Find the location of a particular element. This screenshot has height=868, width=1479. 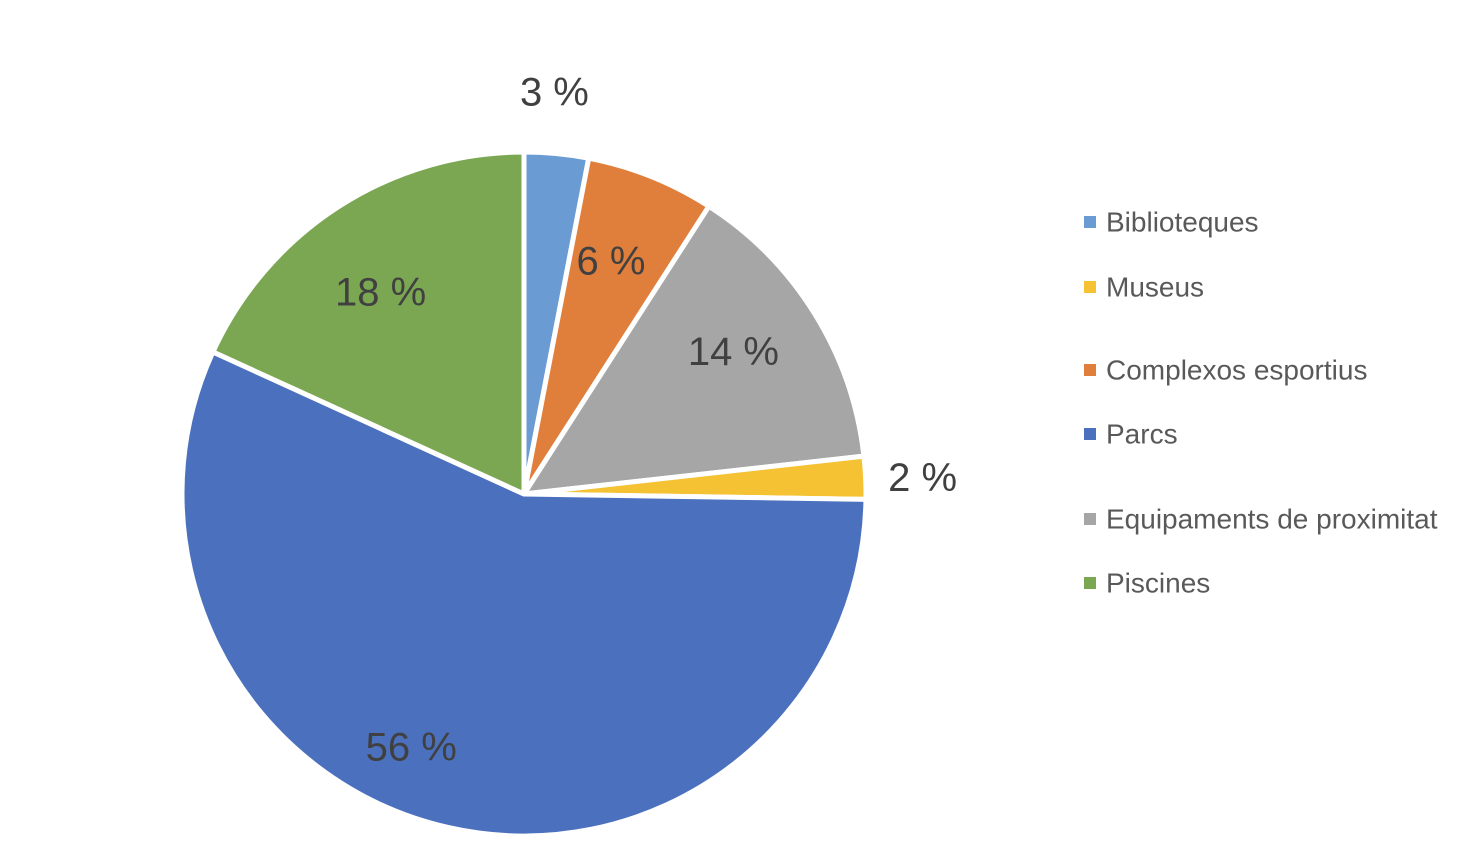

data-label-museus: 2 % is located at coordinates (922, 478).